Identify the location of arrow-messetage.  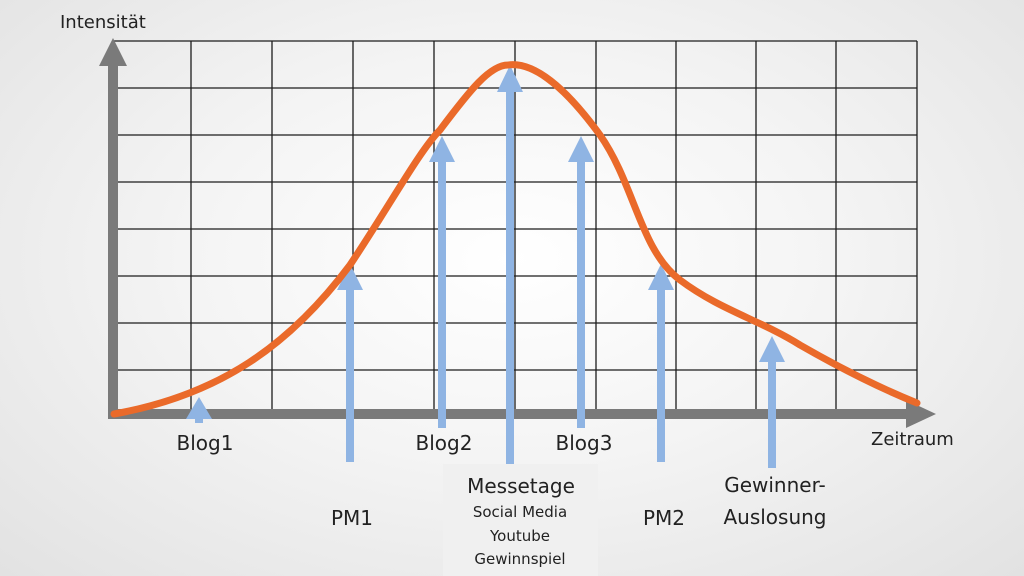
(510, 264).